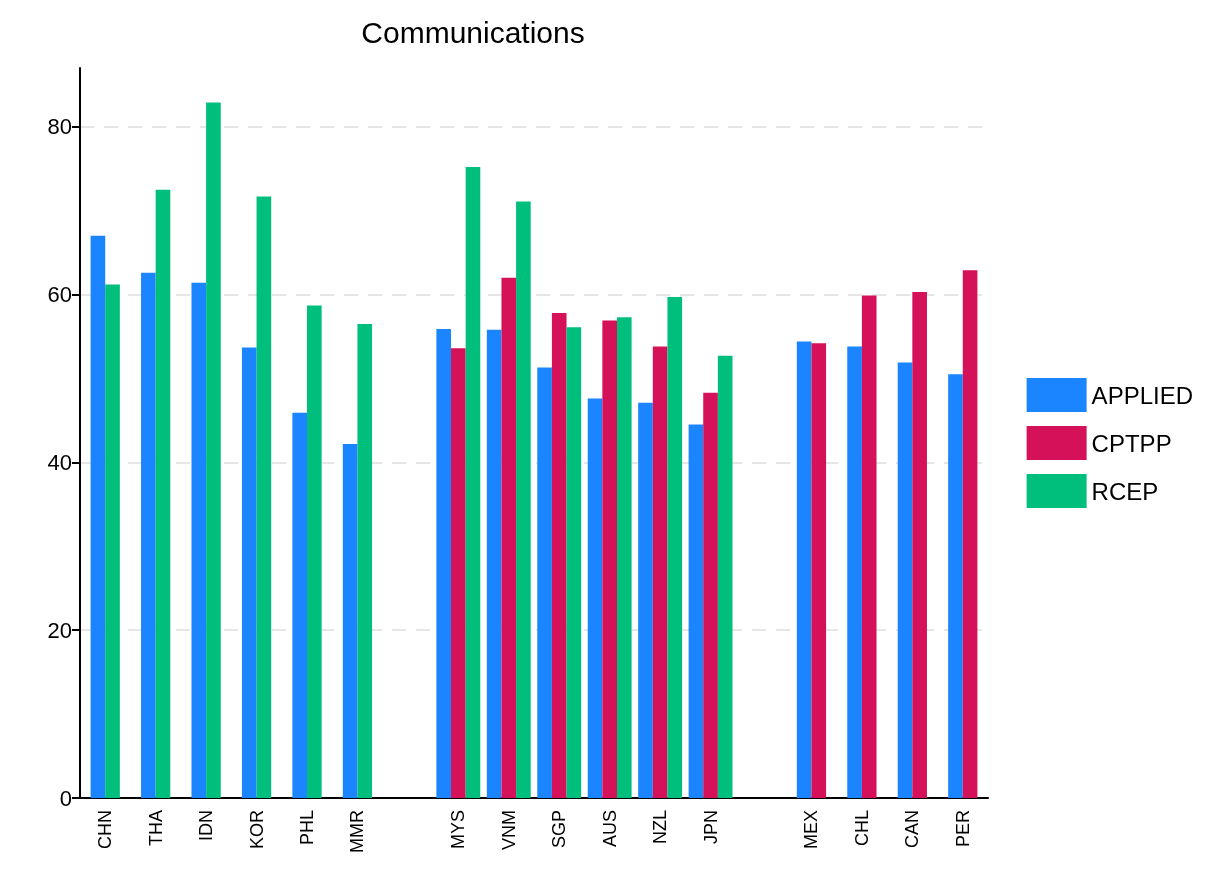 The width and height of the screenshot is (1226, 887). What do you see at coordinates (912, 829) in the screenshot?
I see `x-tick-label: CAN` at bounding box center [912, 829].